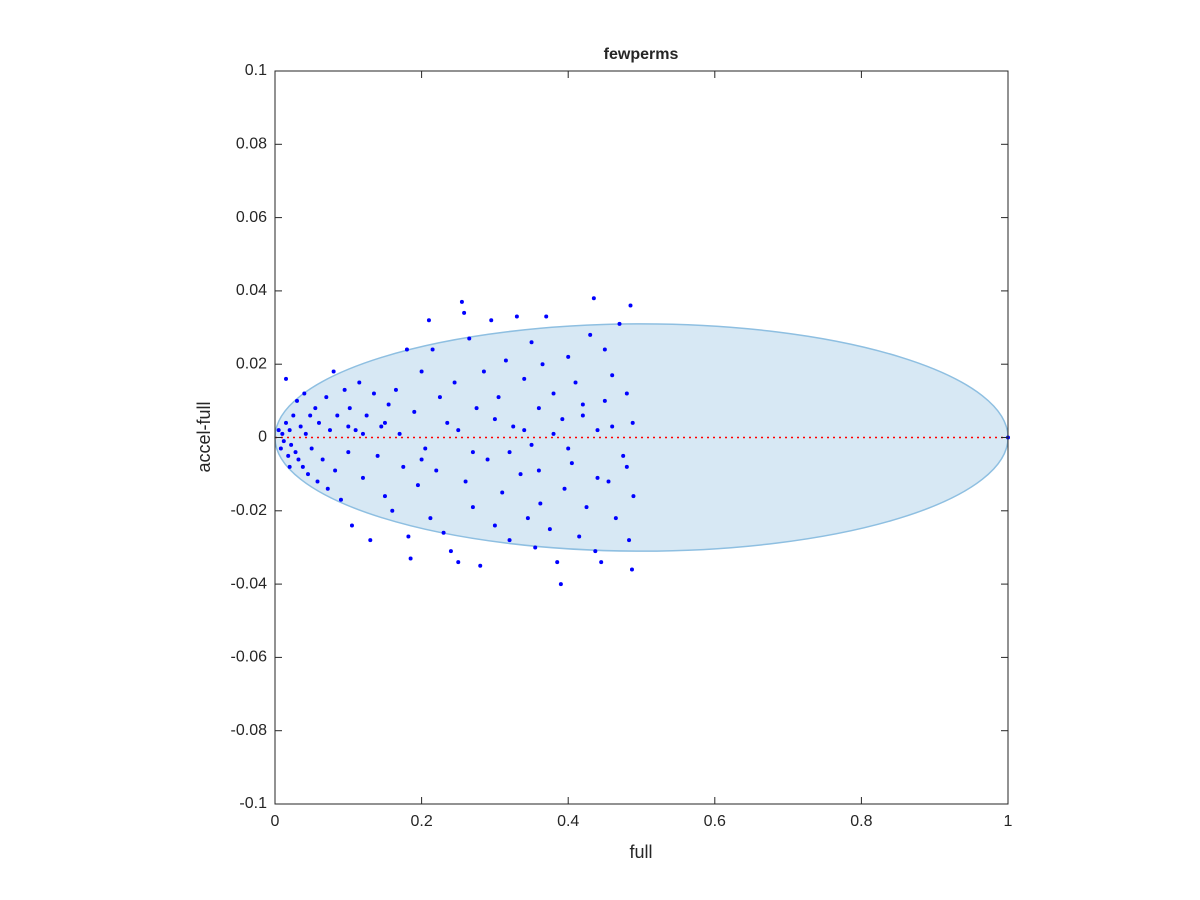  Describe the element at coordinates (256, 70) in the screenshot. I see `y-tick-label: 0.1` at that location.